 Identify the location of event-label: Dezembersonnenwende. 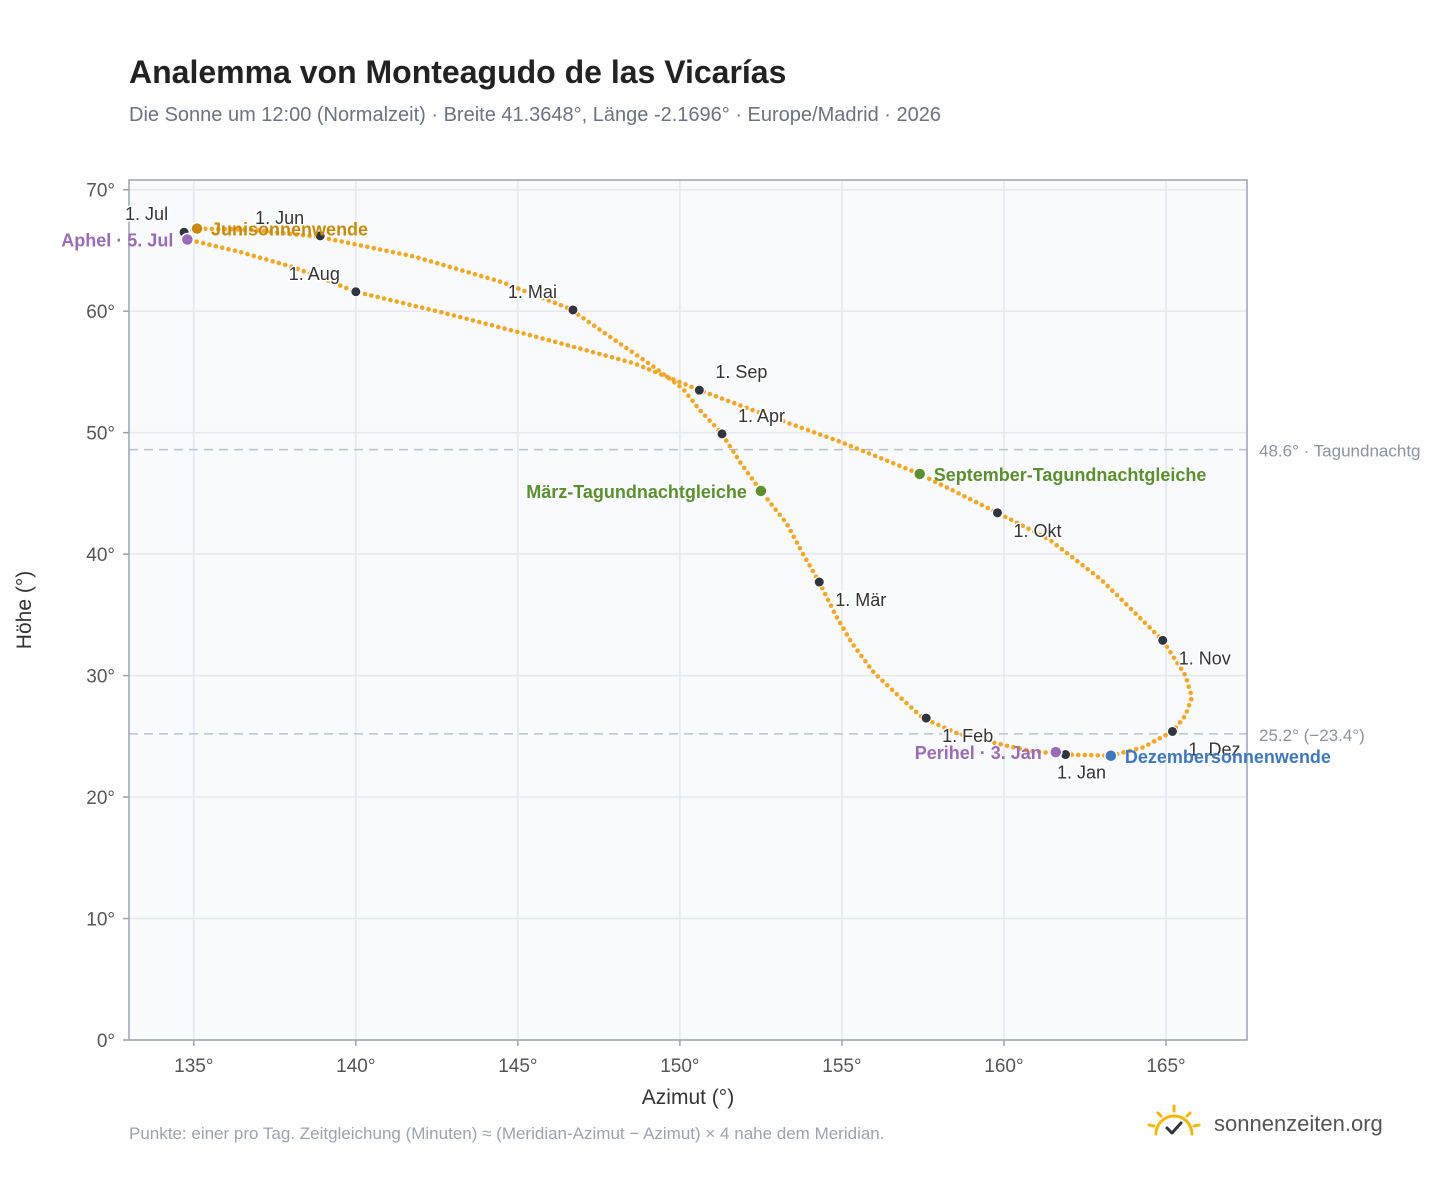
(1228, 757).